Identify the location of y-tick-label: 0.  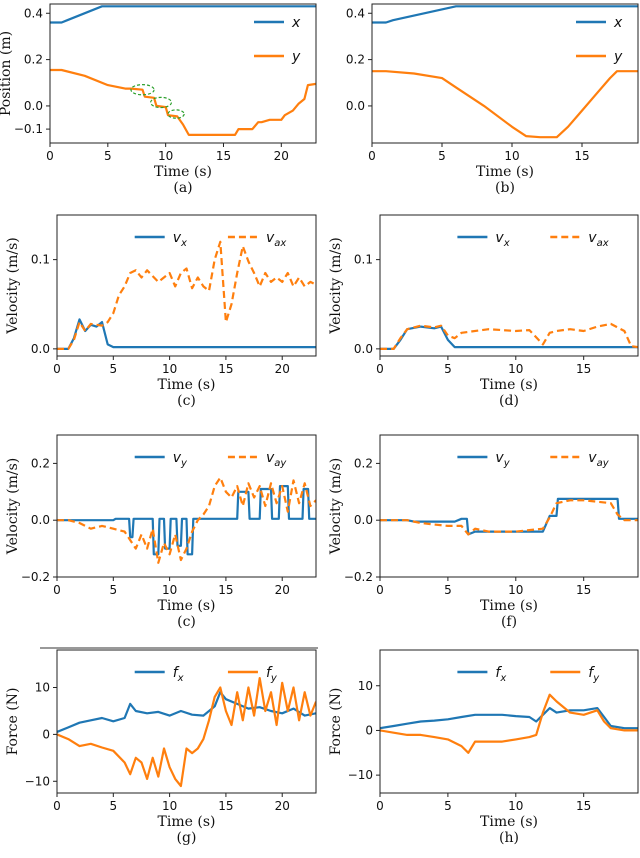
(369, 730).